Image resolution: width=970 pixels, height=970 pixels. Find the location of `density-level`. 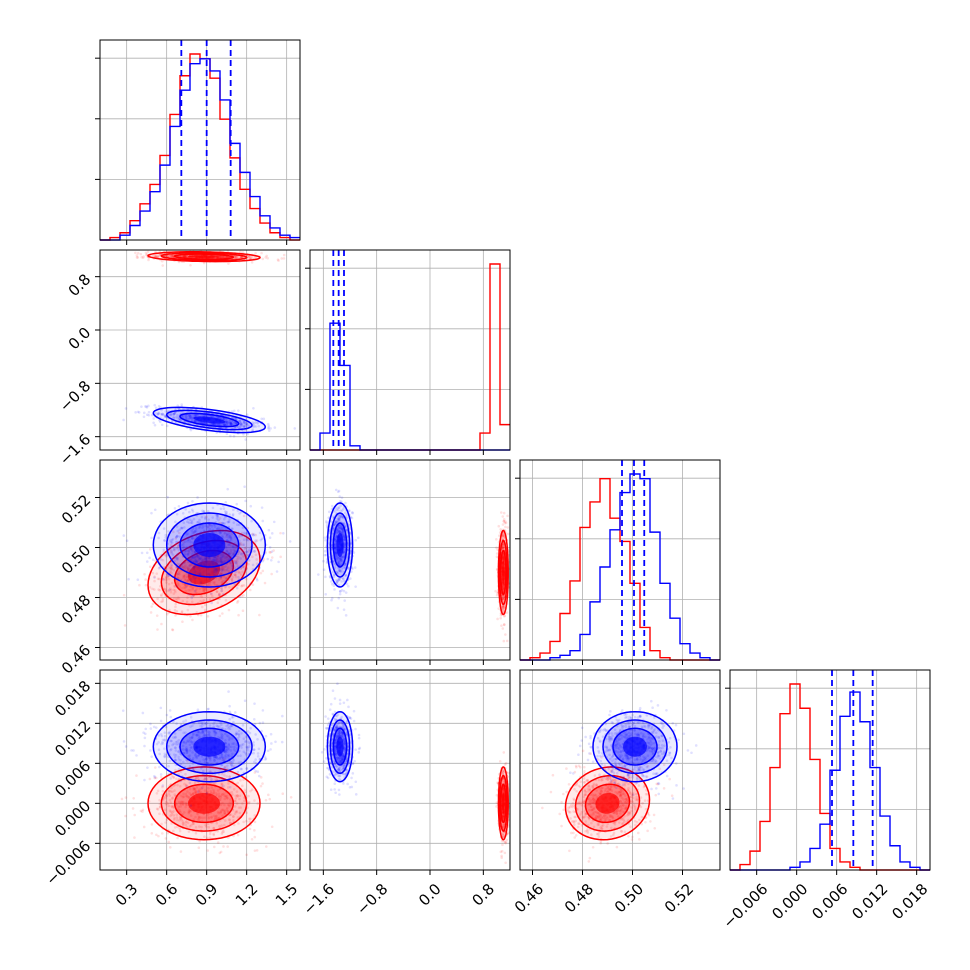

density-level is located at coordinates (204, 803).